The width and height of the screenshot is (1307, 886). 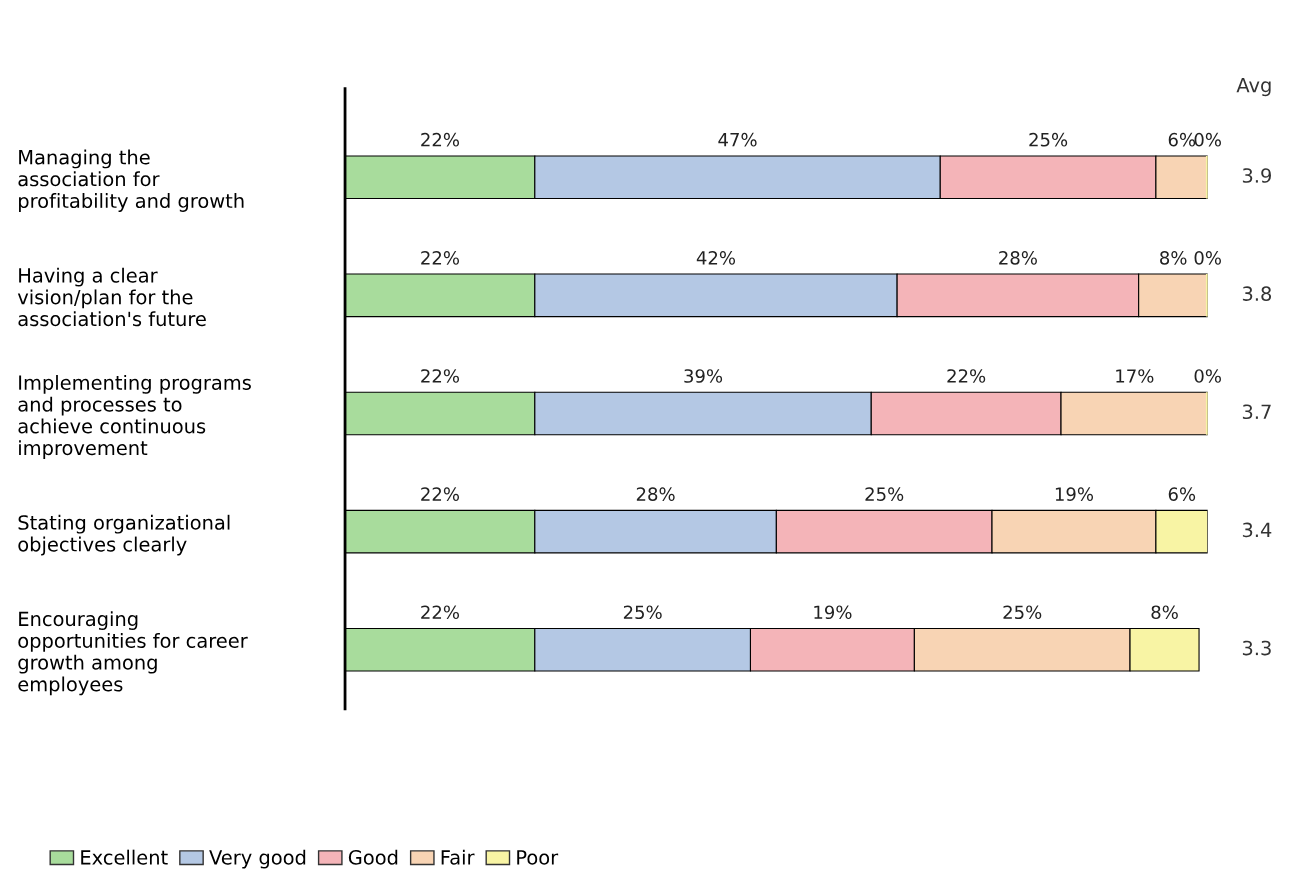 What do you see at coordinates (131, 180) in the screenshot?
I see `y-tick-label: Managing the association for profitability and growth` at bounding box center [131, 180].